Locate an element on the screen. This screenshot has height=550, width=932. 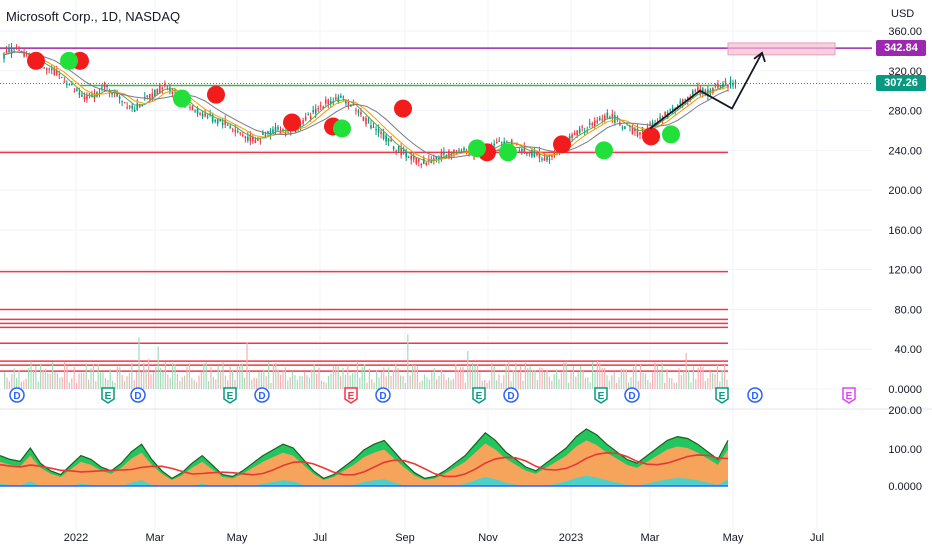
symbol-title: Microsoft Corp., 1D, NASDAQ is located at coordinates (93, 16).